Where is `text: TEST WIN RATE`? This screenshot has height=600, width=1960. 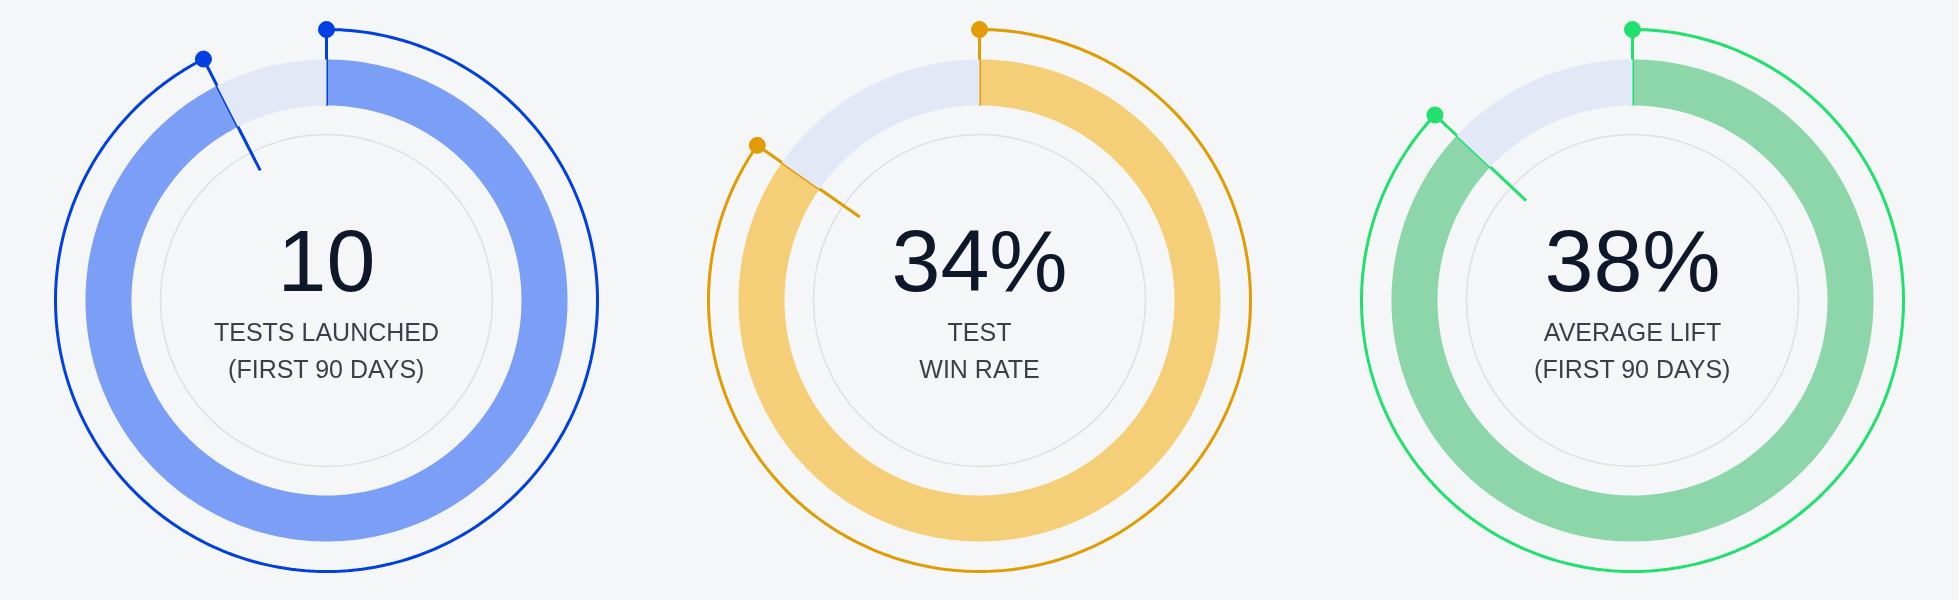 text: TEST WIN RATE is located at coordinates (979, 350).